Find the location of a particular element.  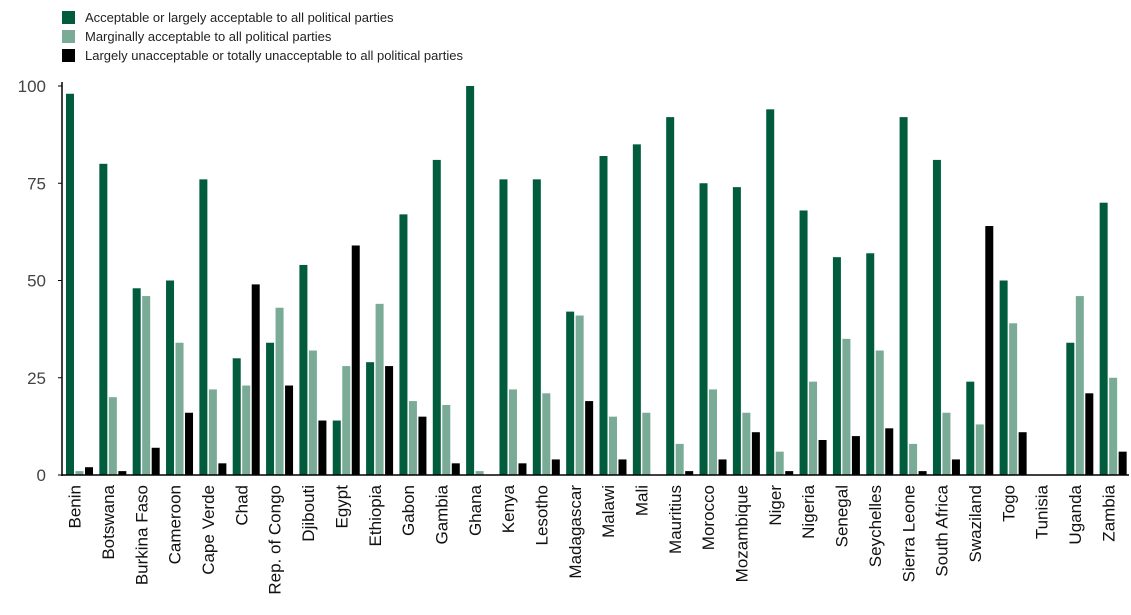

x-tick-label-madagascar: Madagascar is located at coordinates (575, 532).